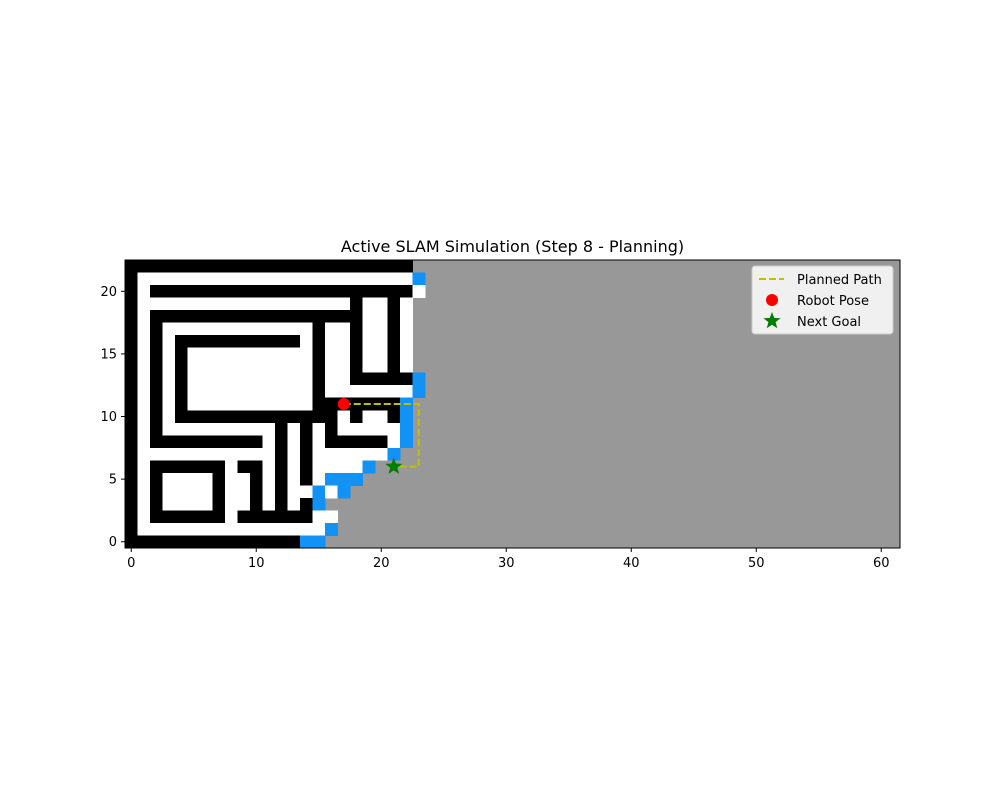 Image resolution: width=1000 pixels, height=800 pixels. Describe the element at coordinates (378, 436) in the screenshot. I see `series-layer` at that location.